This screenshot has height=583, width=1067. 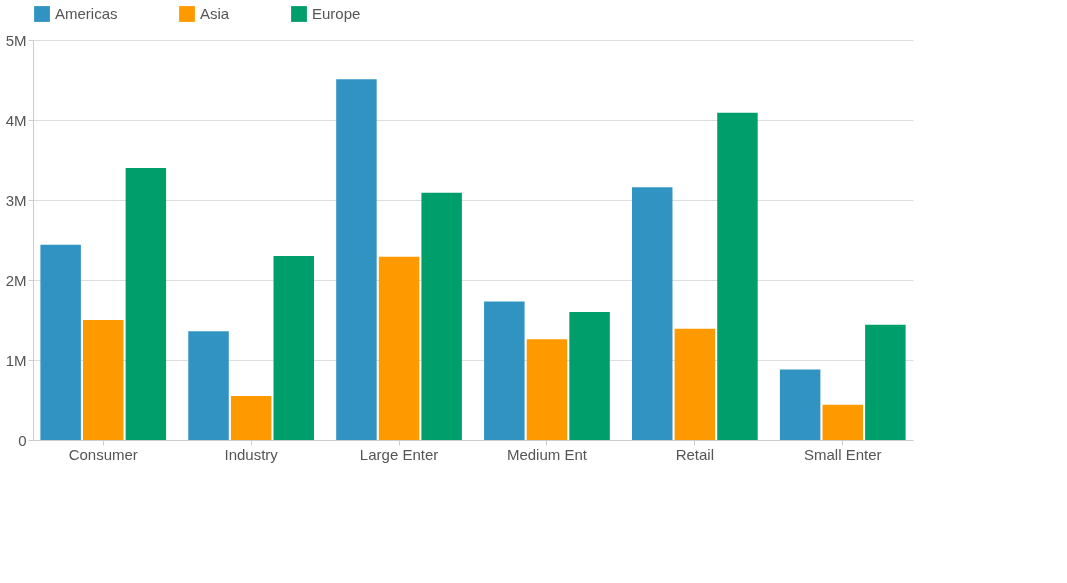 What do you see at coordinates (22, 440) in the screenshot?
I see `y-tick-label: 0` at bounding box center [22, 440].